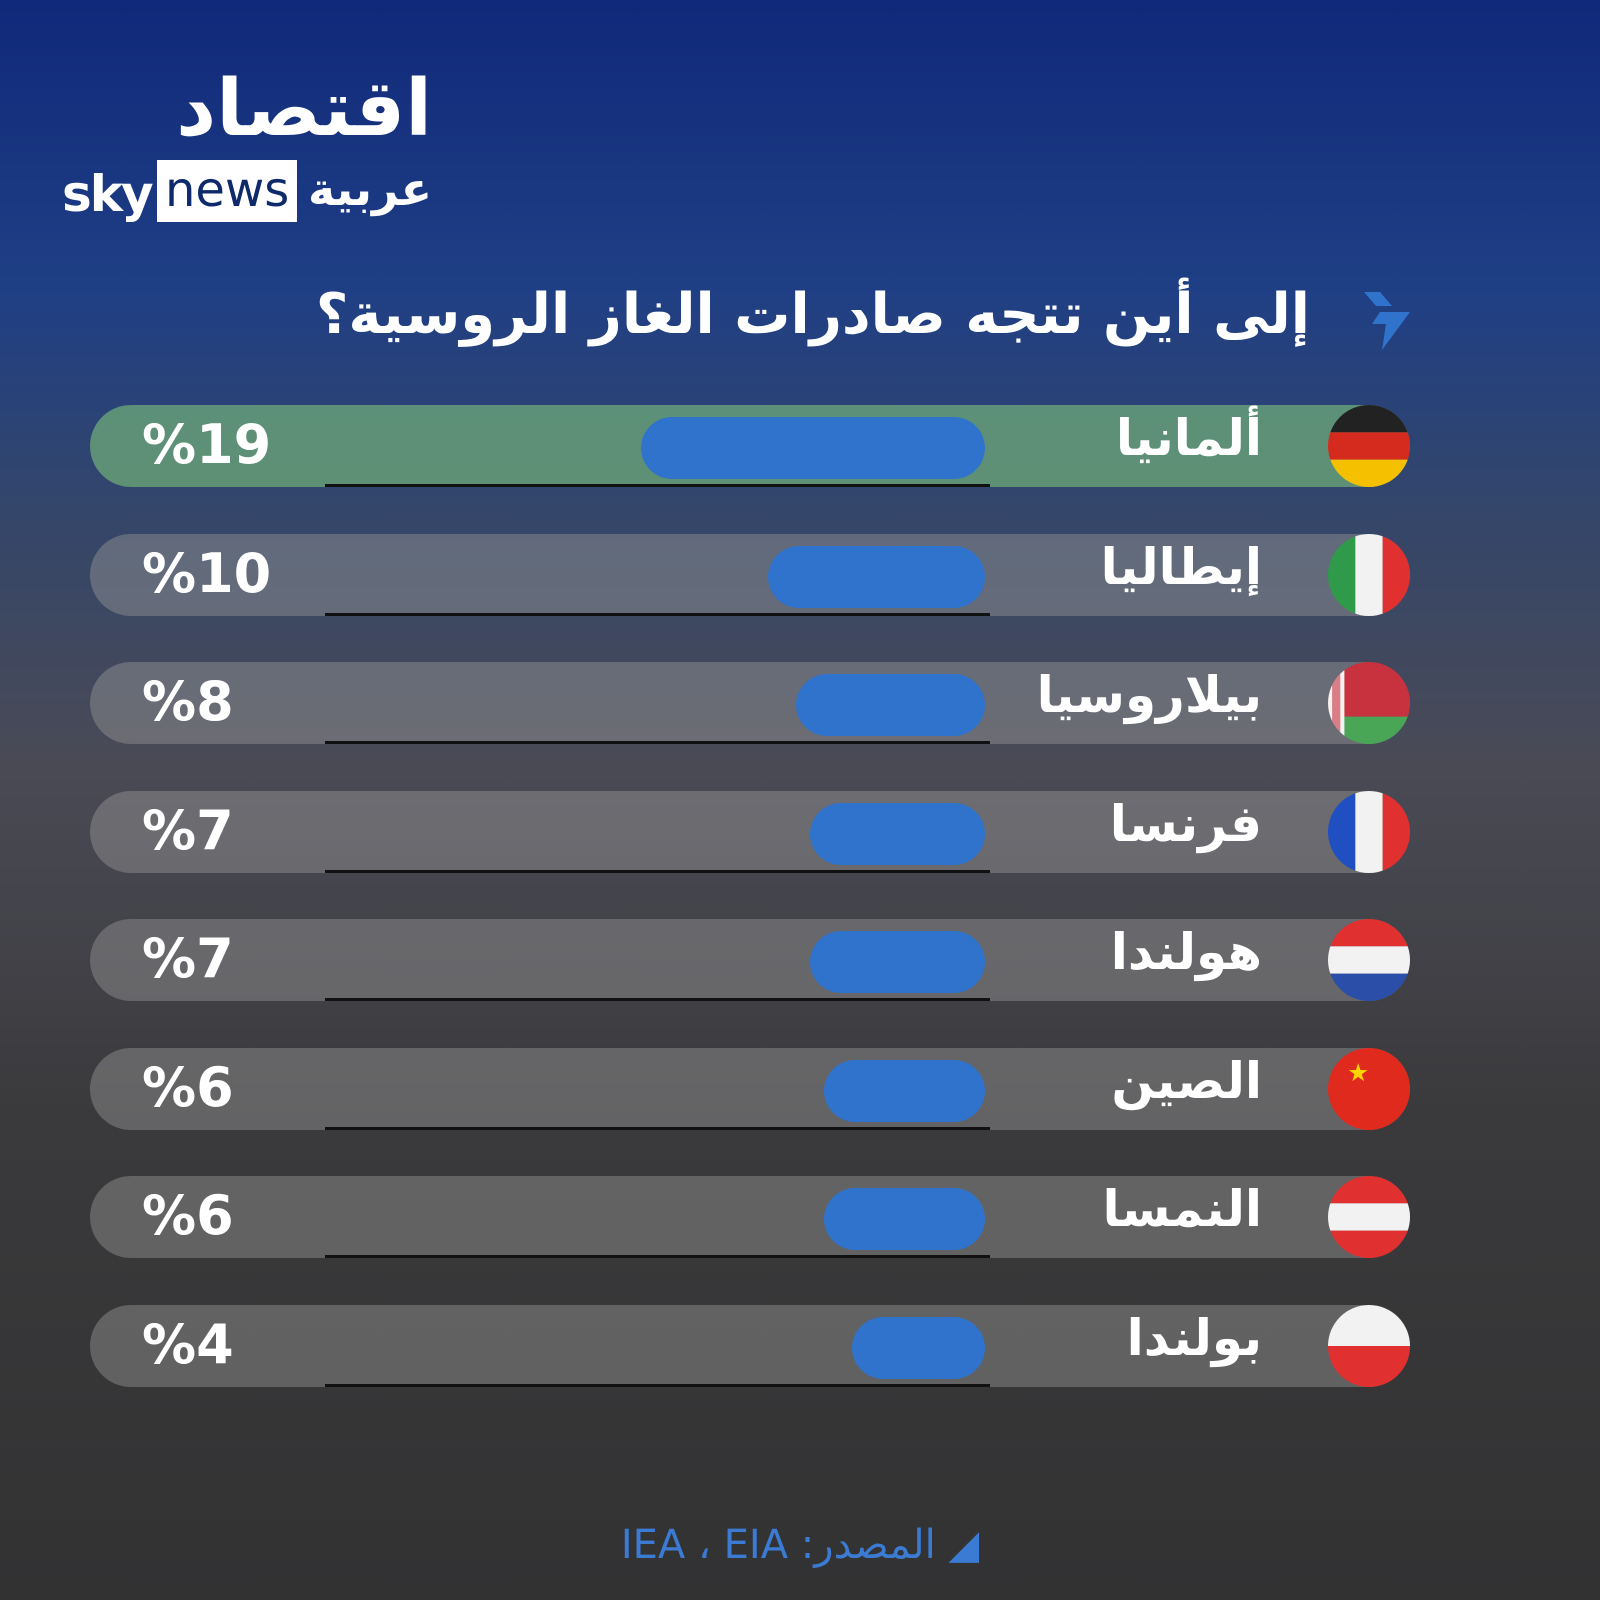 Image resolution: width=1600 pixels, height=1600 pixels. Describe the element at coordinates (304, 109) in the screenshot. I see `logo-arabic: اقتصاد` at that location.